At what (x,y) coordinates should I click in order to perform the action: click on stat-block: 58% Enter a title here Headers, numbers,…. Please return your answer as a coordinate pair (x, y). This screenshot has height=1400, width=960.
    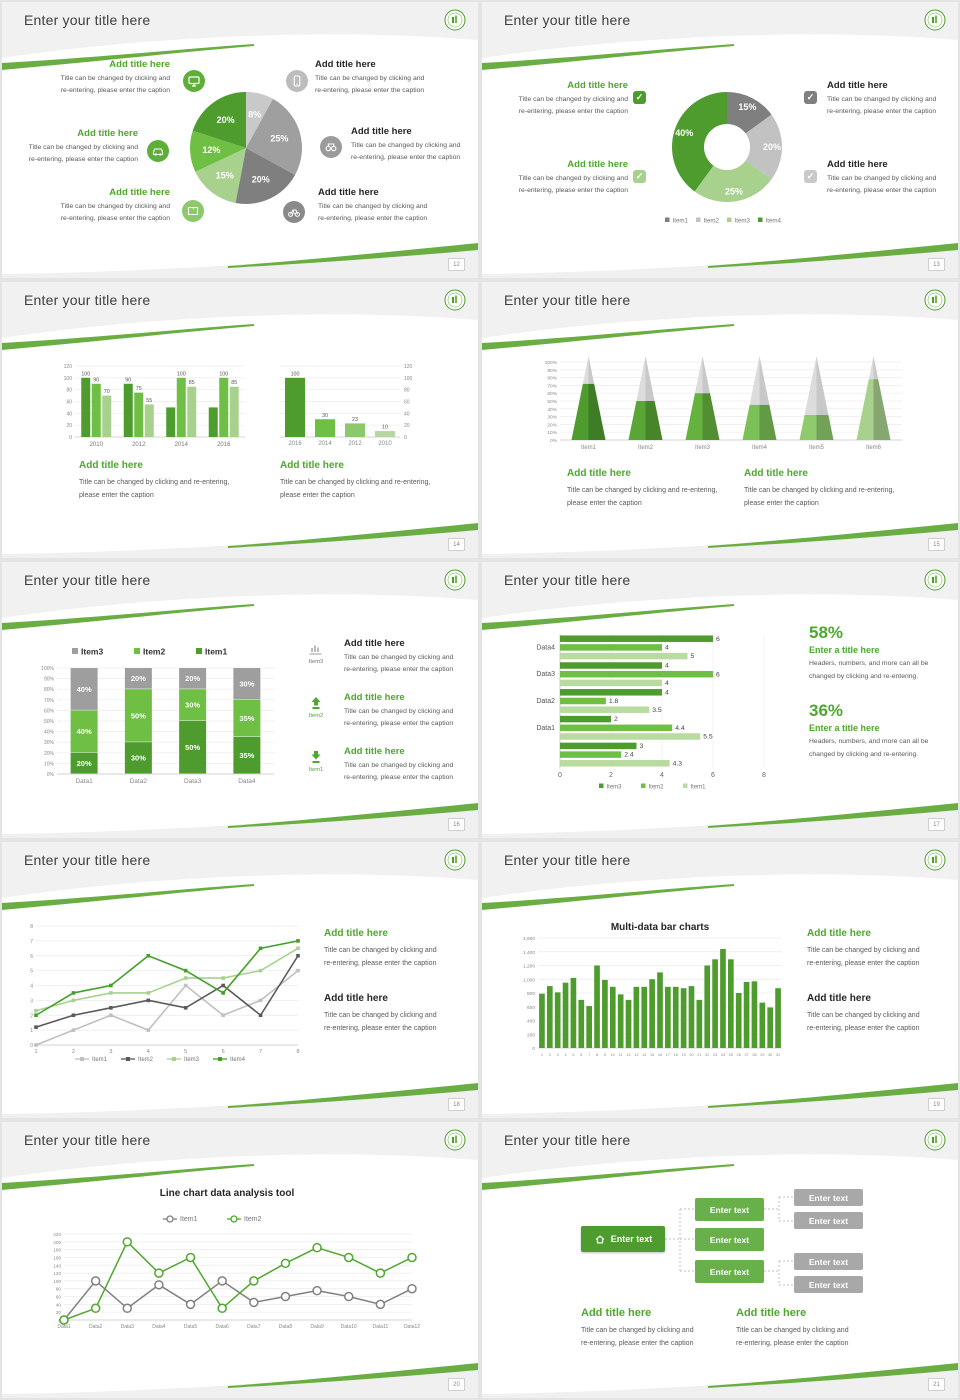
    Looking at the image, I should click on (879, 653).